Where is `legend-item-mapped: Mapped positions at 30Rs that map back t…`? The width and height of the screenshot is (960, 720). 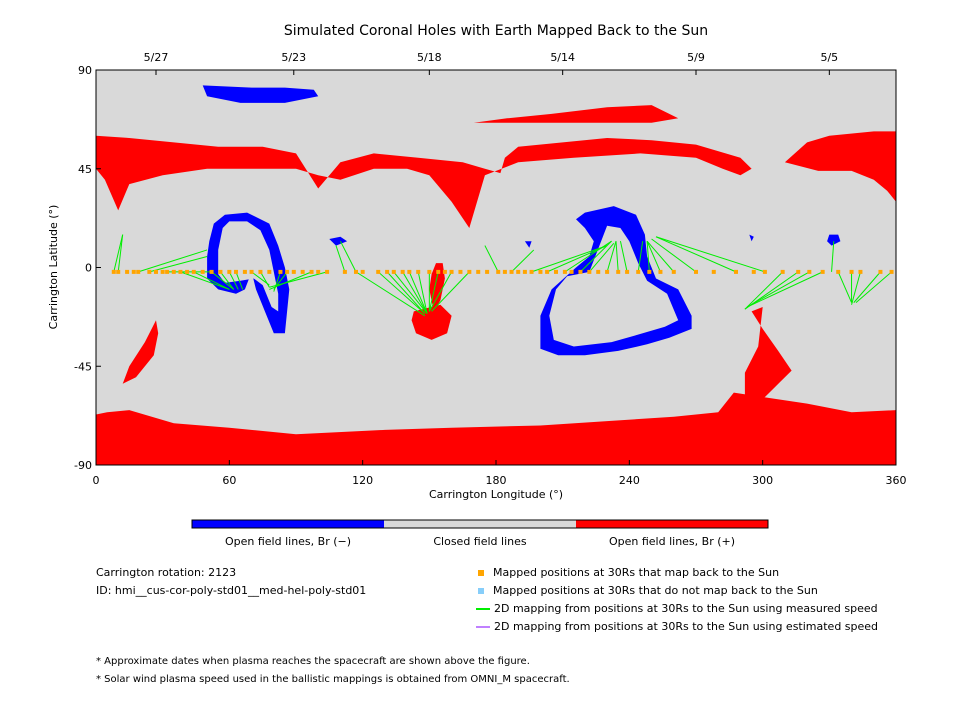
legend-item-mapped: Mapped positions at 30Rs that map back t… is located at coordinates (628, 572).